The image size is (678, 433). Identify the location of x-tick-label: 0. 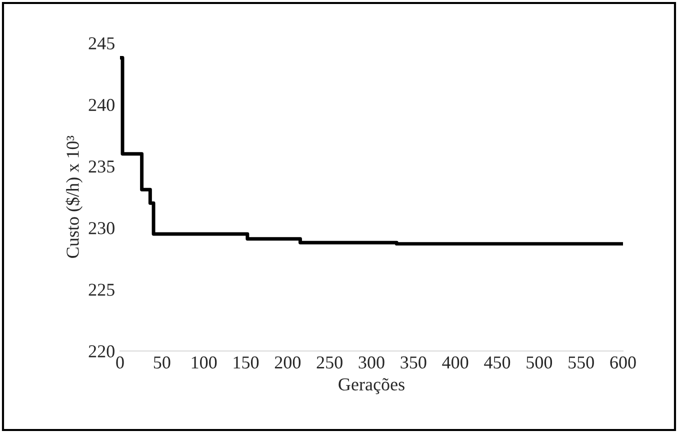
(120, 362).